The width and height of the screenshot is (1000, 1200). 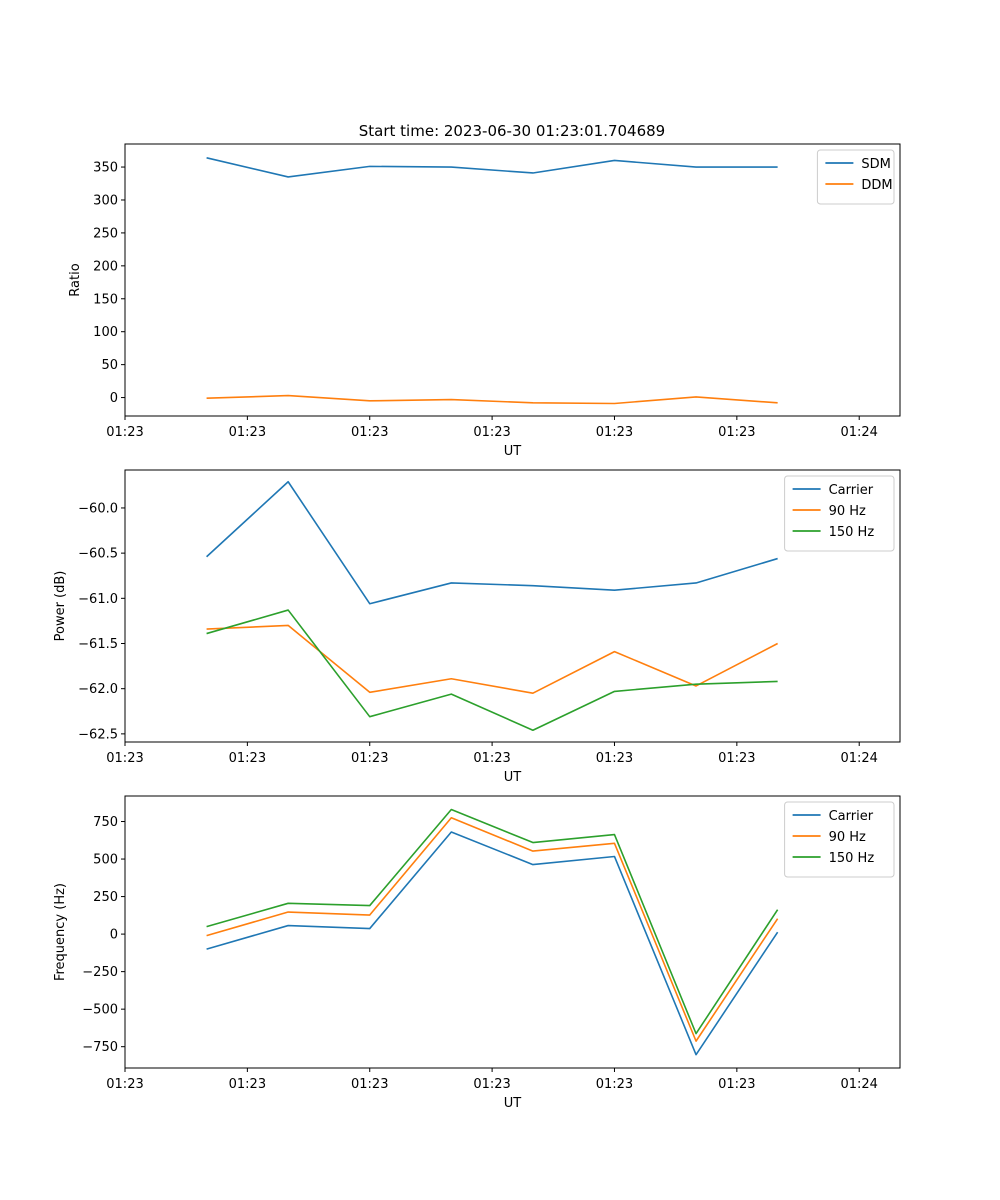 What do you see at coordinates (614, 758) in the screenshot?
I see `x-tick-label-2-5: 01:23` at bounding box center [614, 758].